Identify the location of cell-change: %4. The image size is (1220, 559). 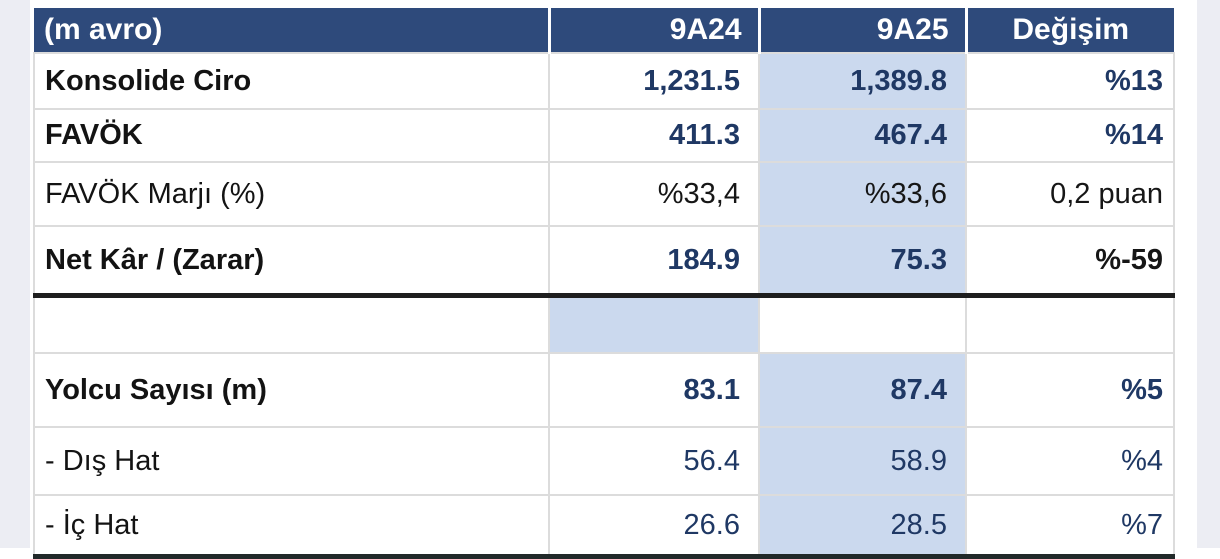
(1070, 461).